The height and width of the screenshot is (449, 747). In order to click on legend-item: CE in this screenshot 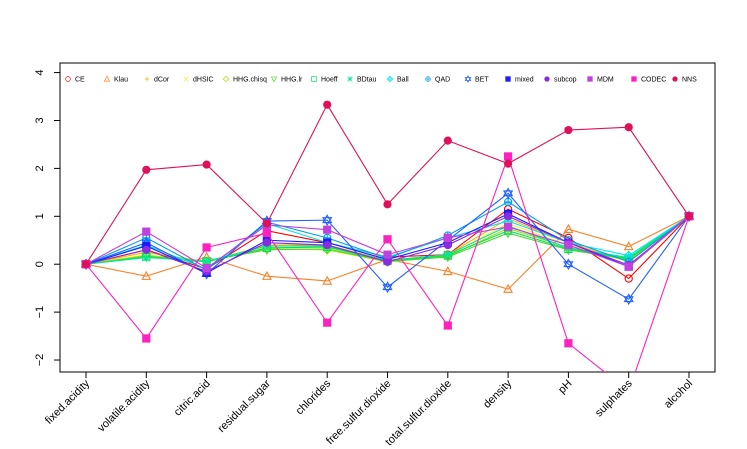, I will do `click(75, 80)`.